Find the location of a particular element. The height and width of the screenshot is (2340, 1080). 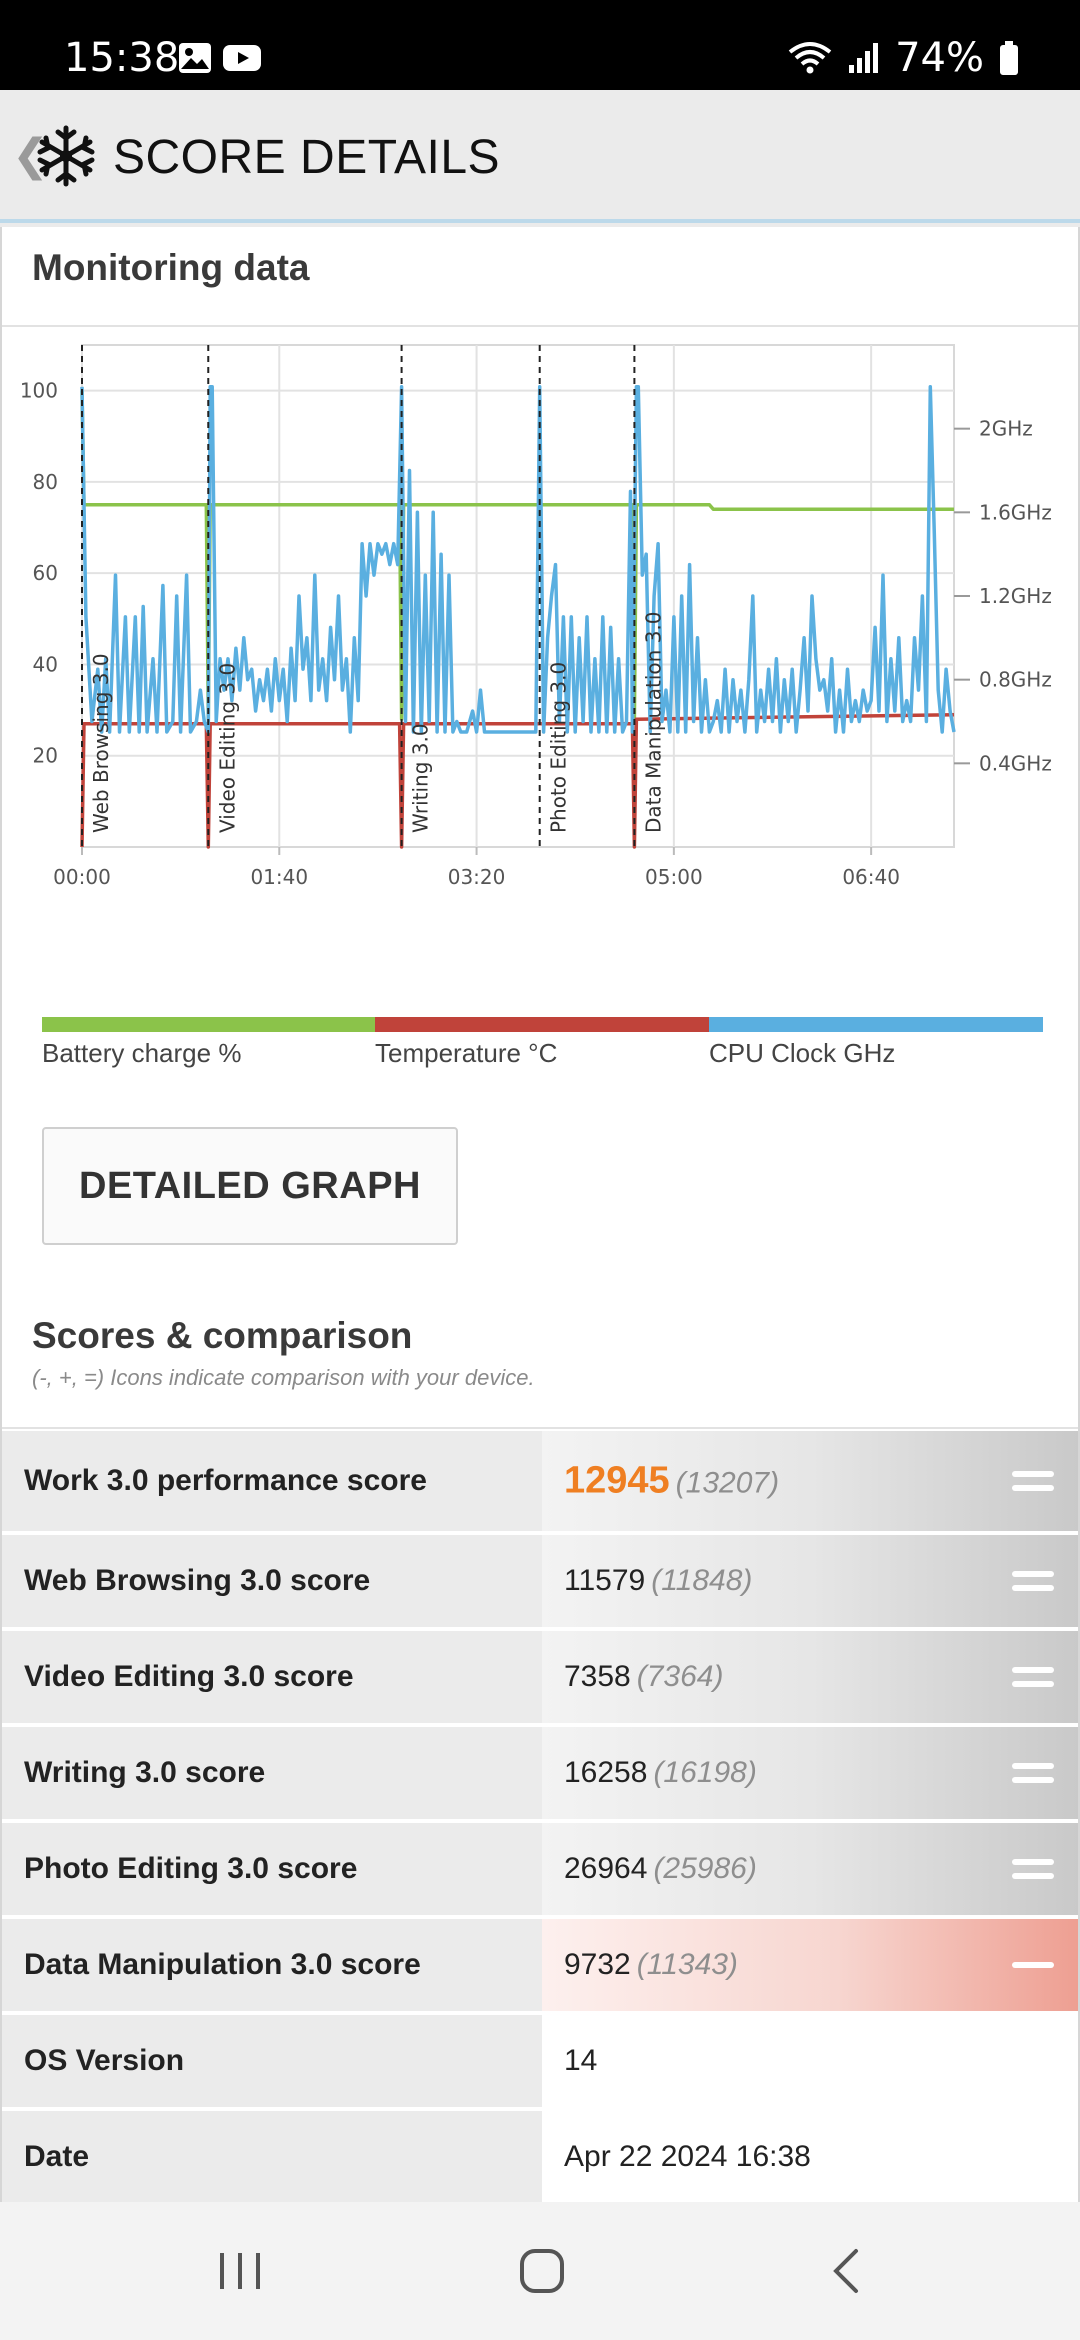

score-value: 26964 (25986) is located at coordinates (660, 1869).